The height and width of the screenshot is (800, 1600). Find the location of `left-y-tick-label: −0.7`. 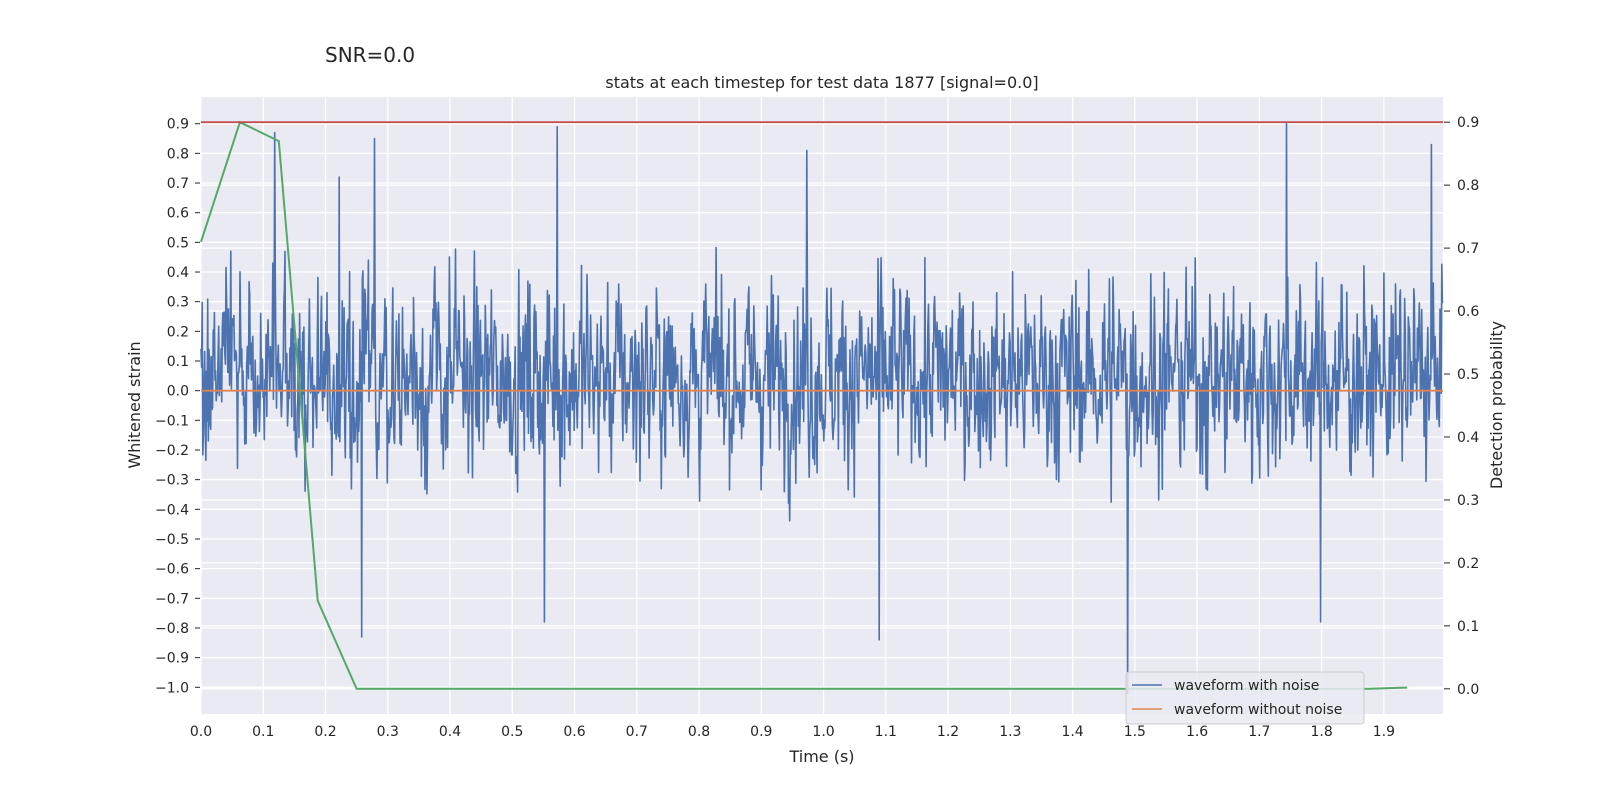

left-y-tick-label: −0.7 is located at coordinates (172, 599).